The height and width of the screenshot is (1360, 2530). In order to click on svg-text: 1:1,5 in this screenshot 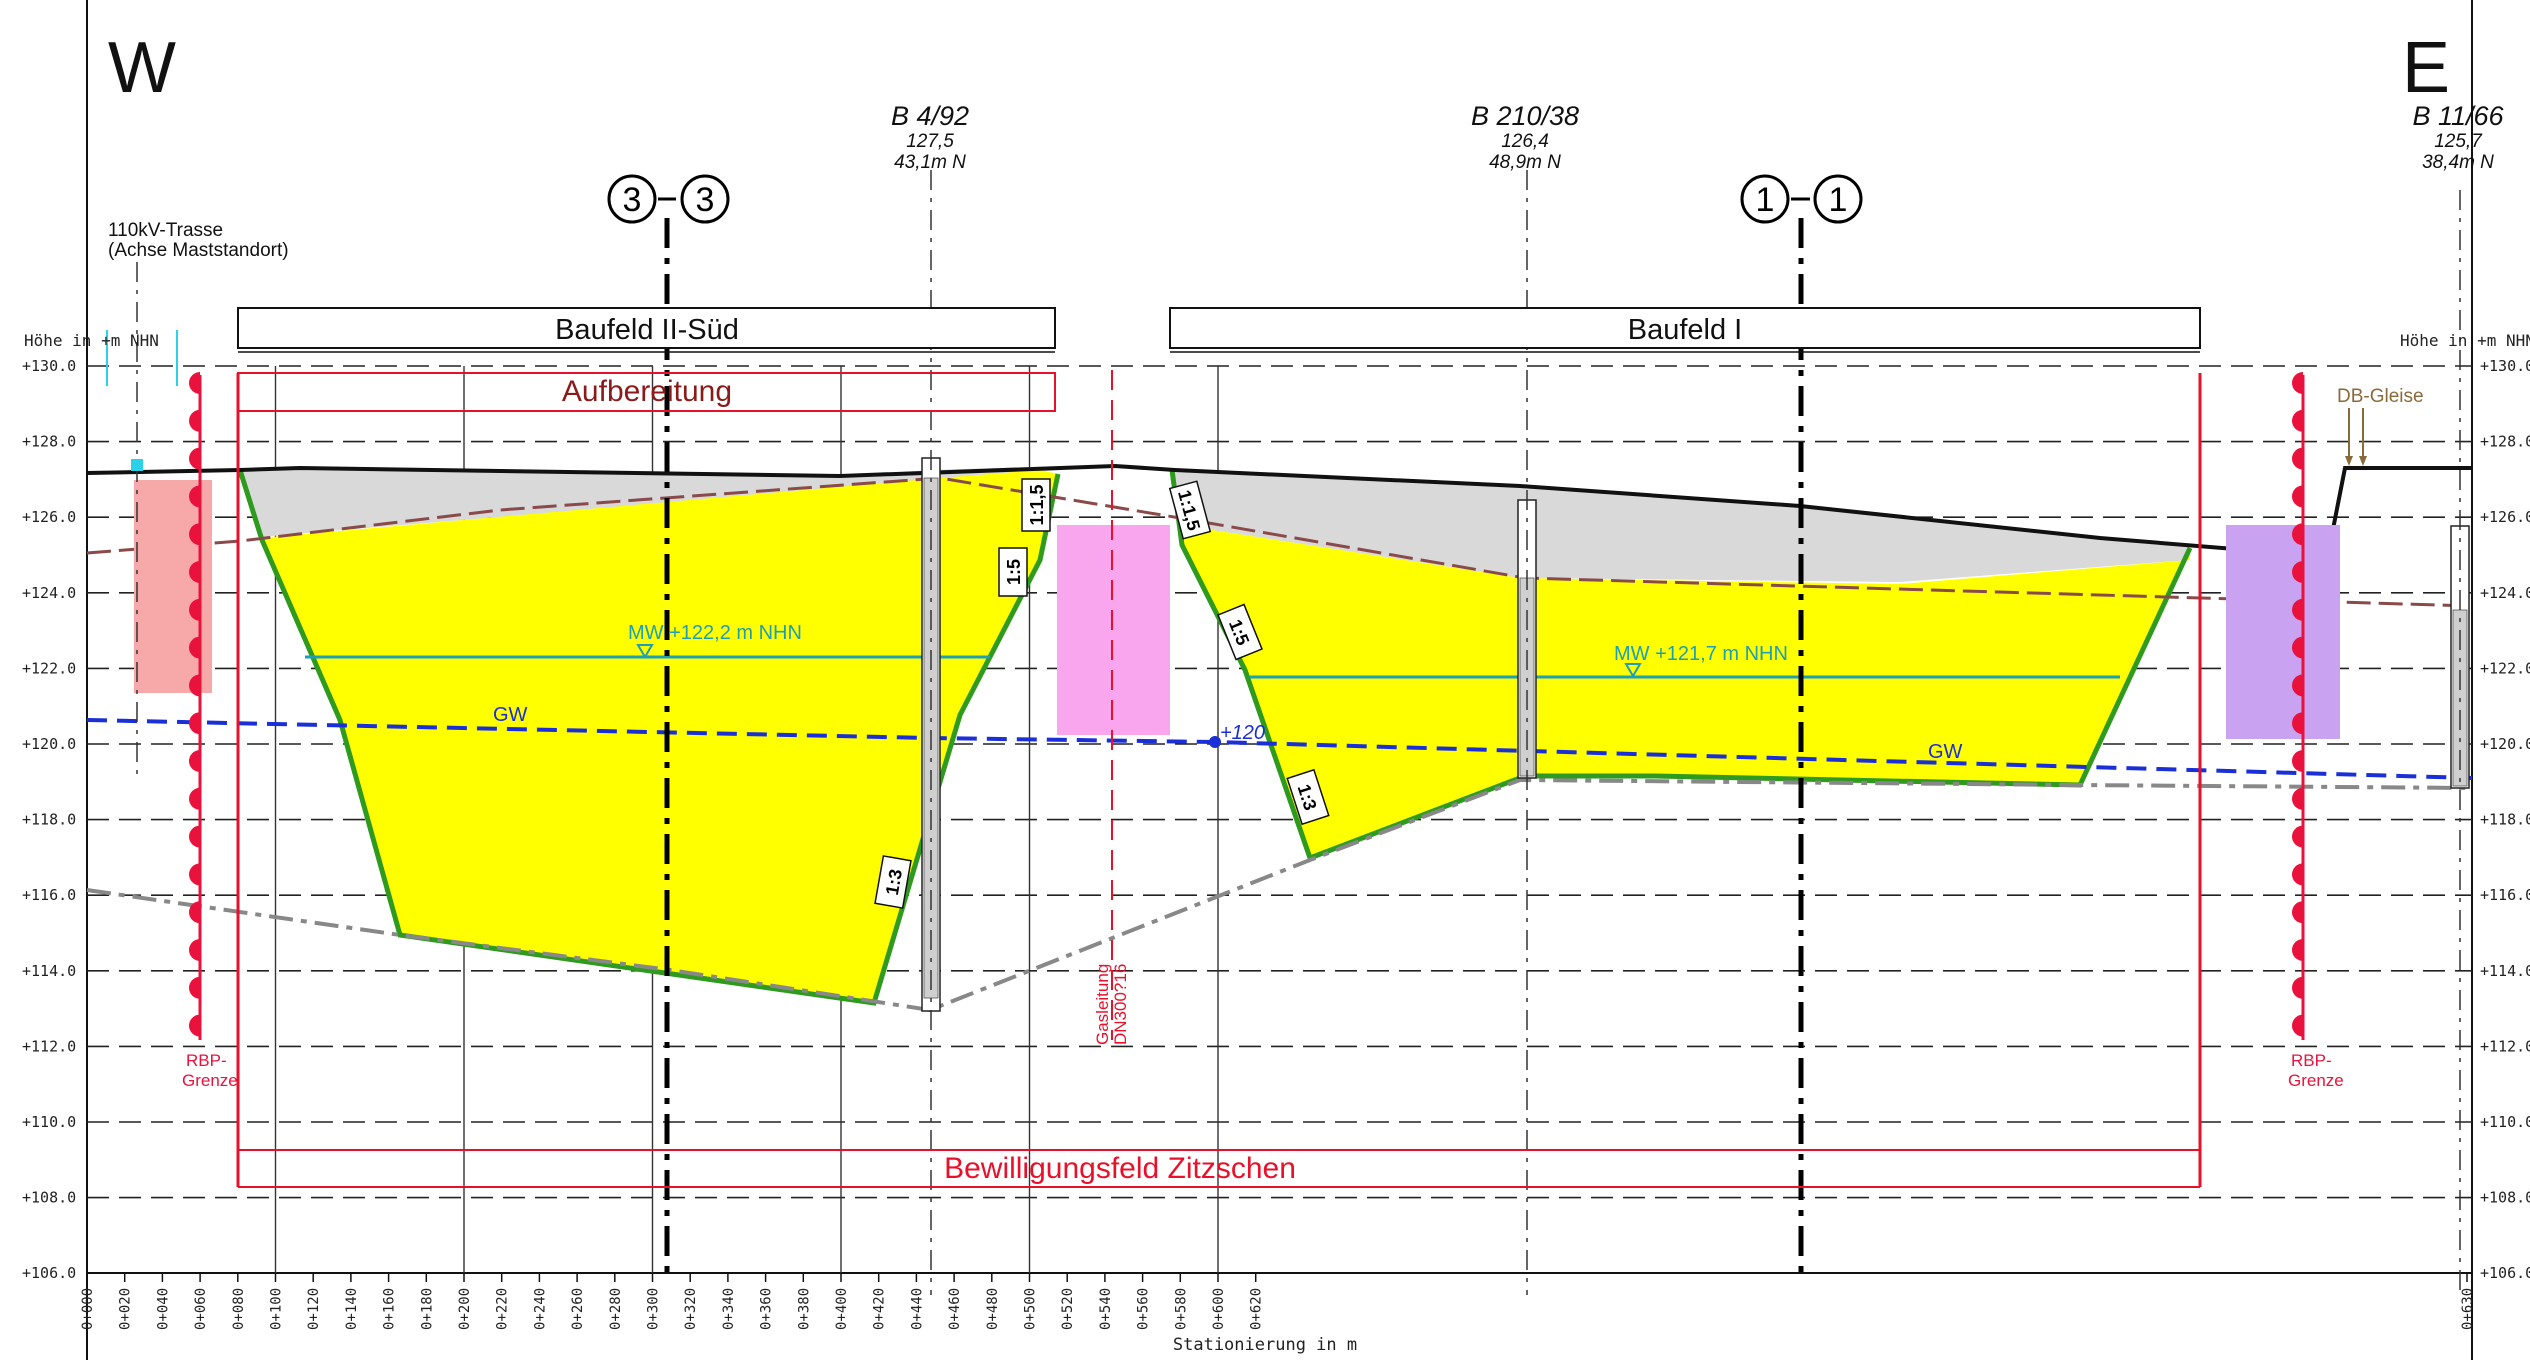, I will do `click(1037, 504)`.